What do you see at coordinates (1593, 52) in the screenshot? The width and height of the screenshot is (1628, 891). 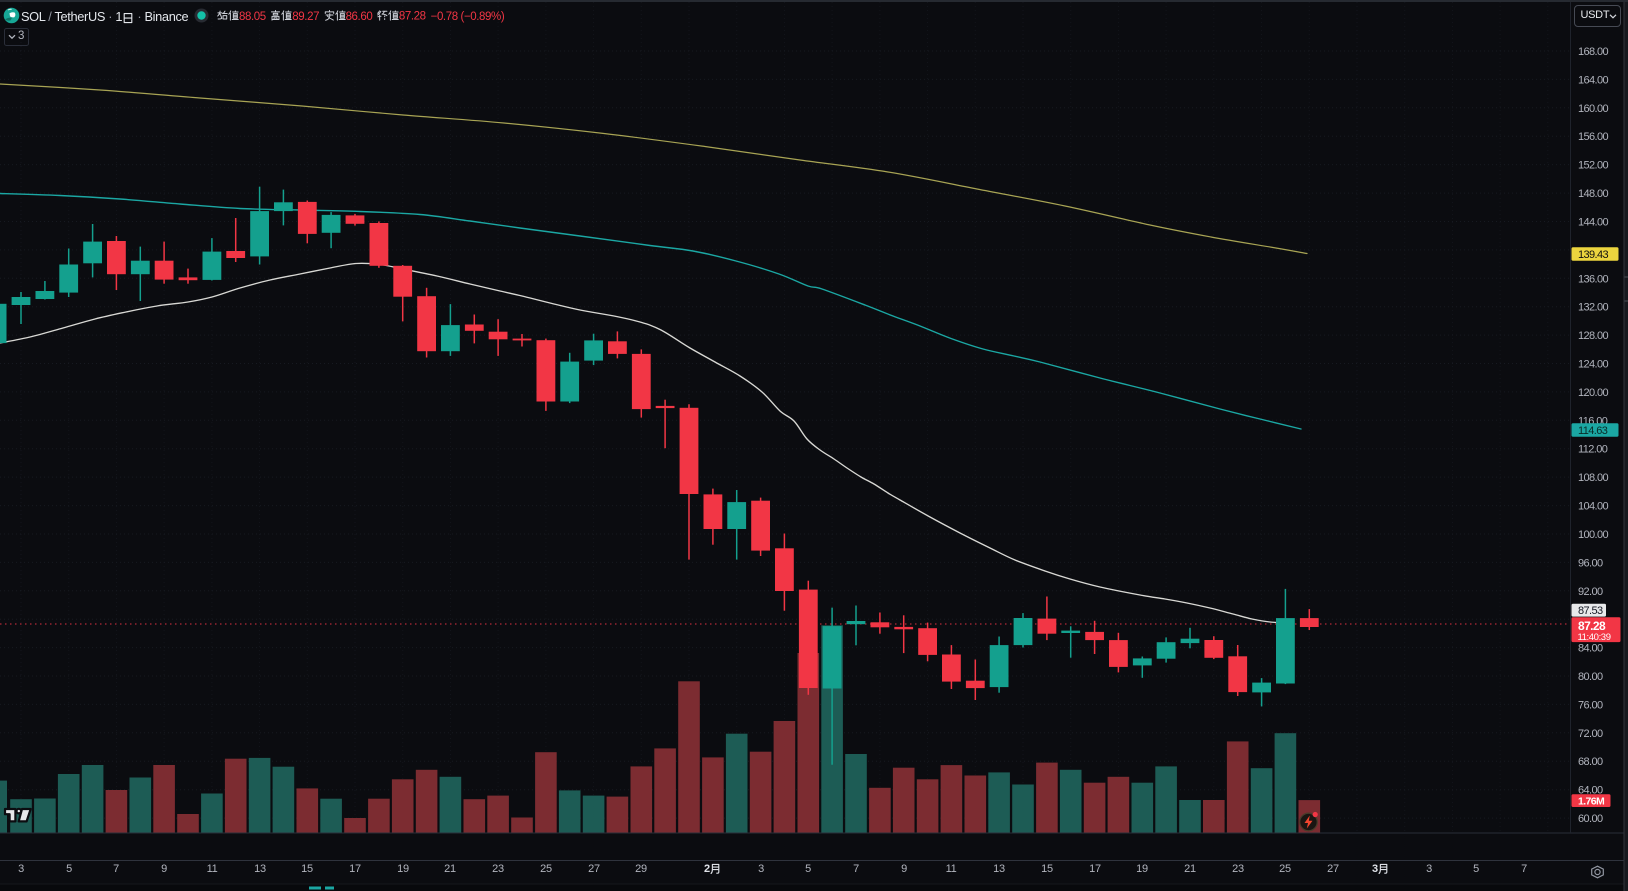 I see `svg-text: 168.00` at bounding box center [1593, 52].